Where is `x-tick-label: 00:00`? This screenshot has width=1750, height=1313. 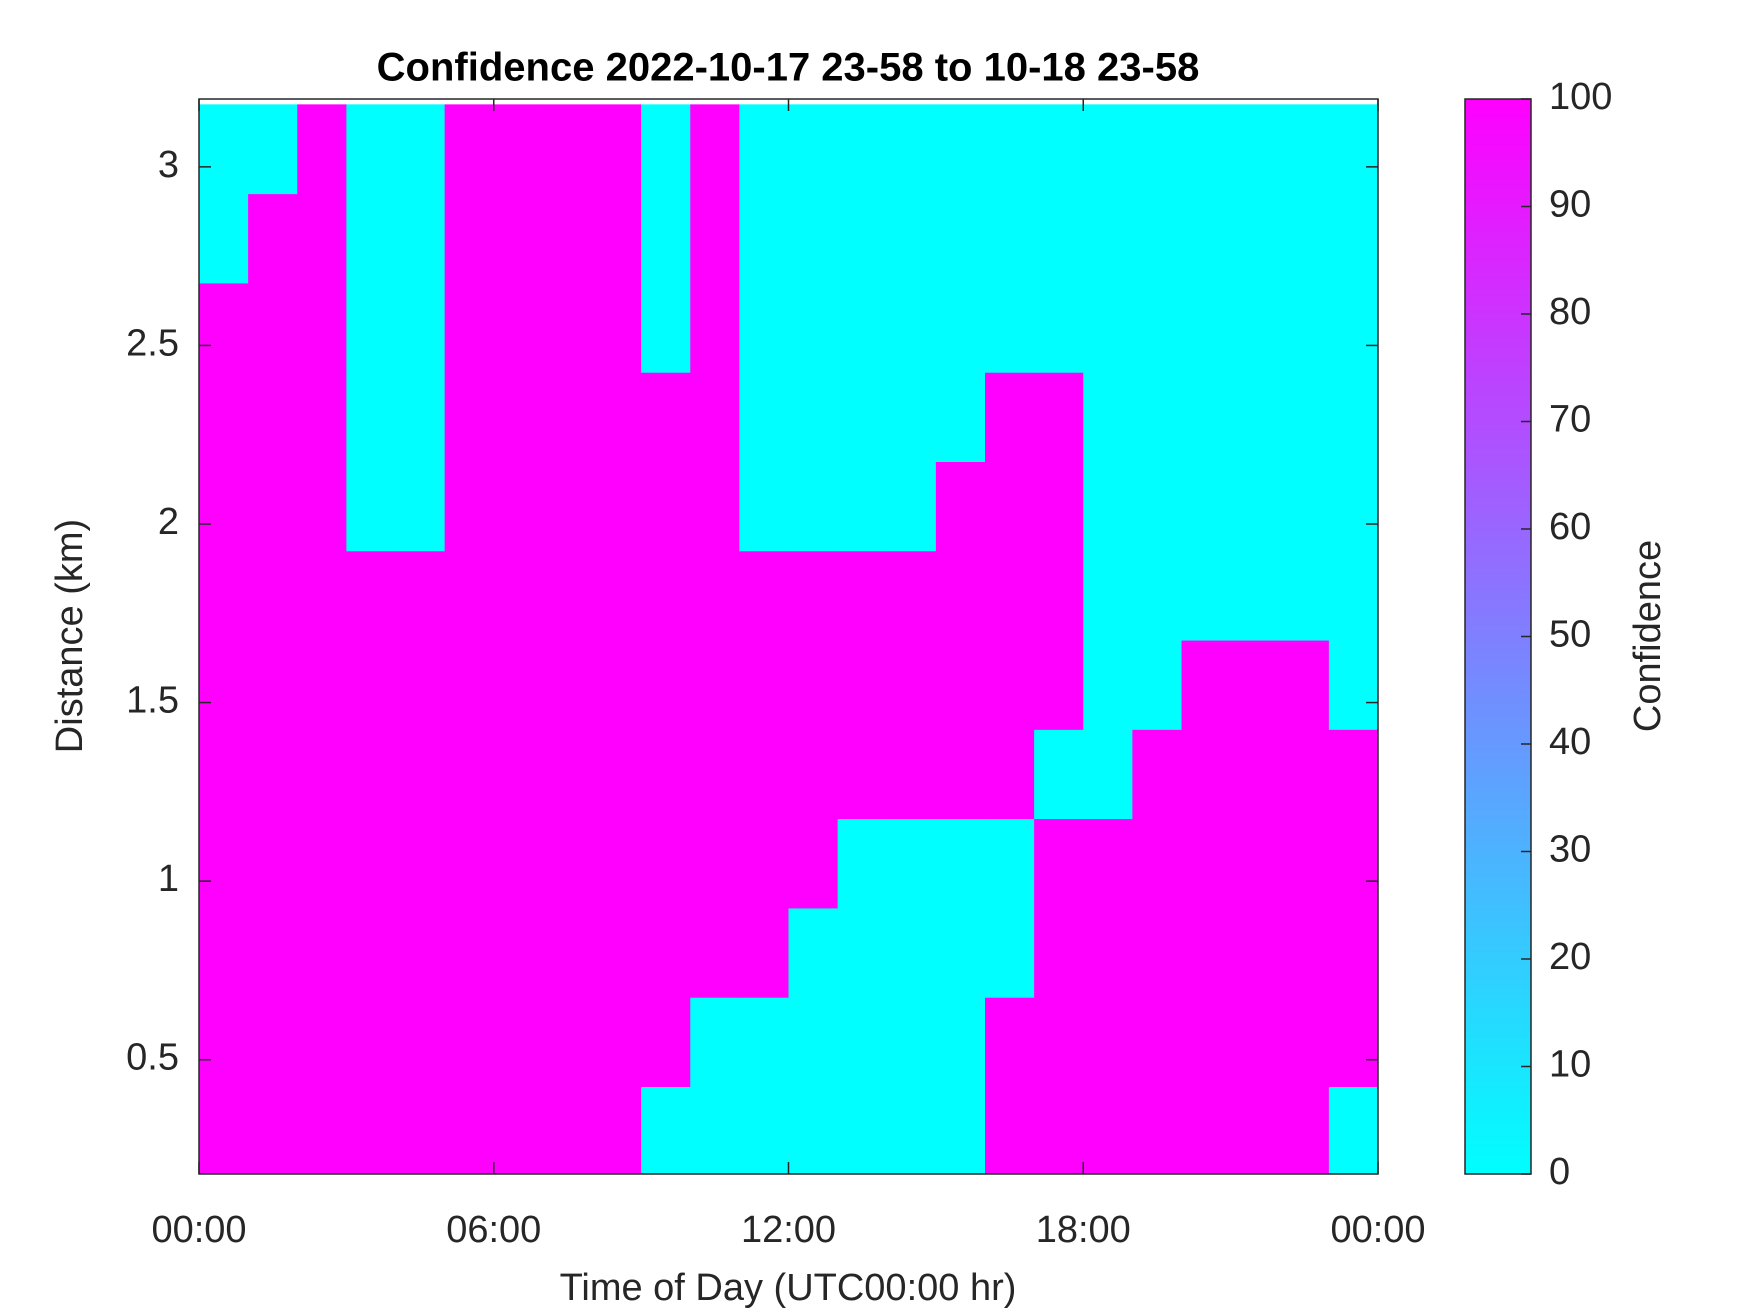
x-tick-label: 00:00 is located at coordinates (1377, 1230).